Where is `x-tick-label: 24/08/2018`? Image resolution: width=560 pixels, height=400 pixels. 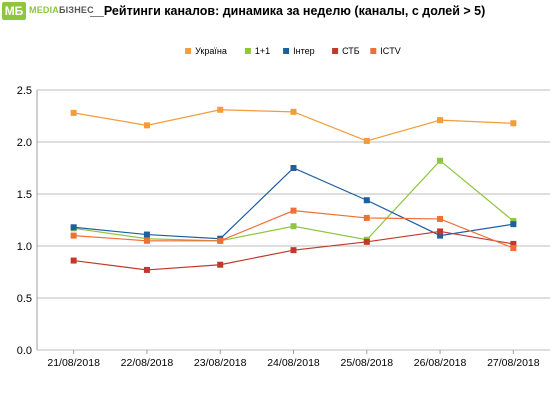
x-tick-label: 24/08/2018 is located at coordinates (293, 363).